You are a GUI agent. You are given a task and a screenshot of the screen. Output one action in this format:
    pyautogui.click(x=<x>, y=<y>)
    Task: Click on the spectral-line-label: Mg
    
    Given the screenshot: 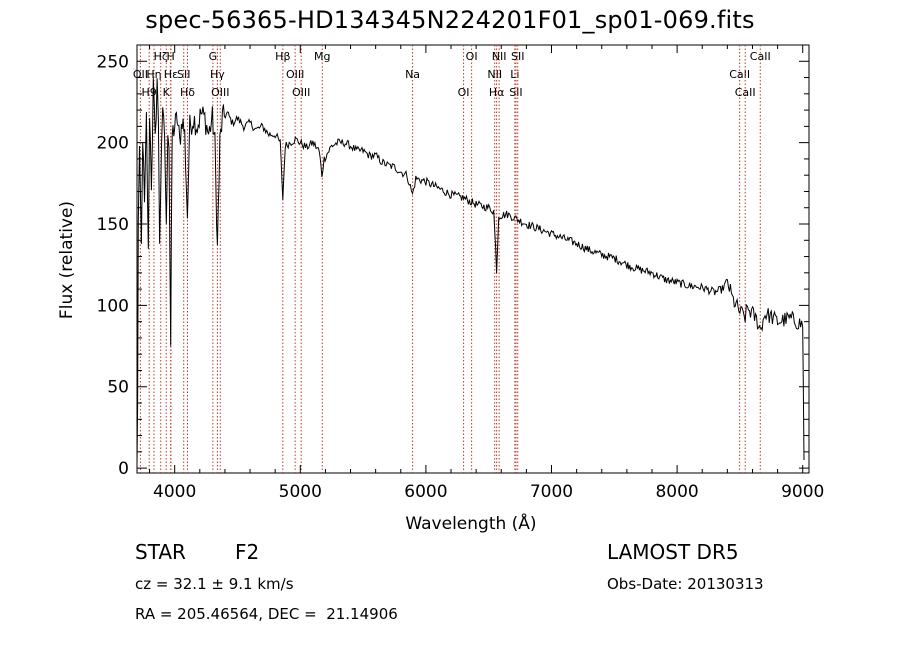 What is the action you would take?
    pyautogui.click(x=322, y=56)
    